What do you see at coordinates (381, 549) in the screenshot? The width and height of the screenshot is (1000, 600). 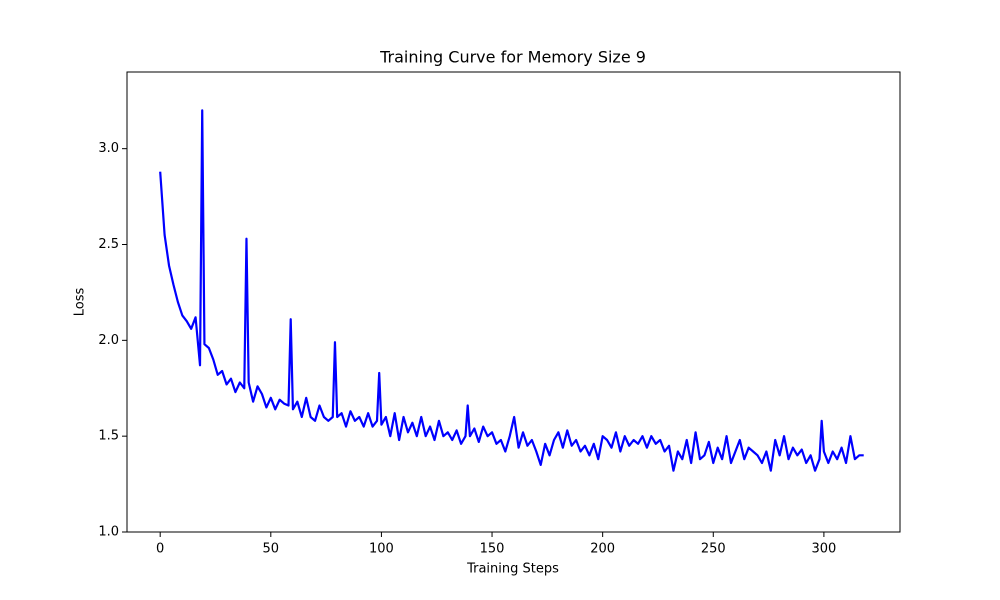 I see `x-tick-label: 100` at bounding box center [381, 549].